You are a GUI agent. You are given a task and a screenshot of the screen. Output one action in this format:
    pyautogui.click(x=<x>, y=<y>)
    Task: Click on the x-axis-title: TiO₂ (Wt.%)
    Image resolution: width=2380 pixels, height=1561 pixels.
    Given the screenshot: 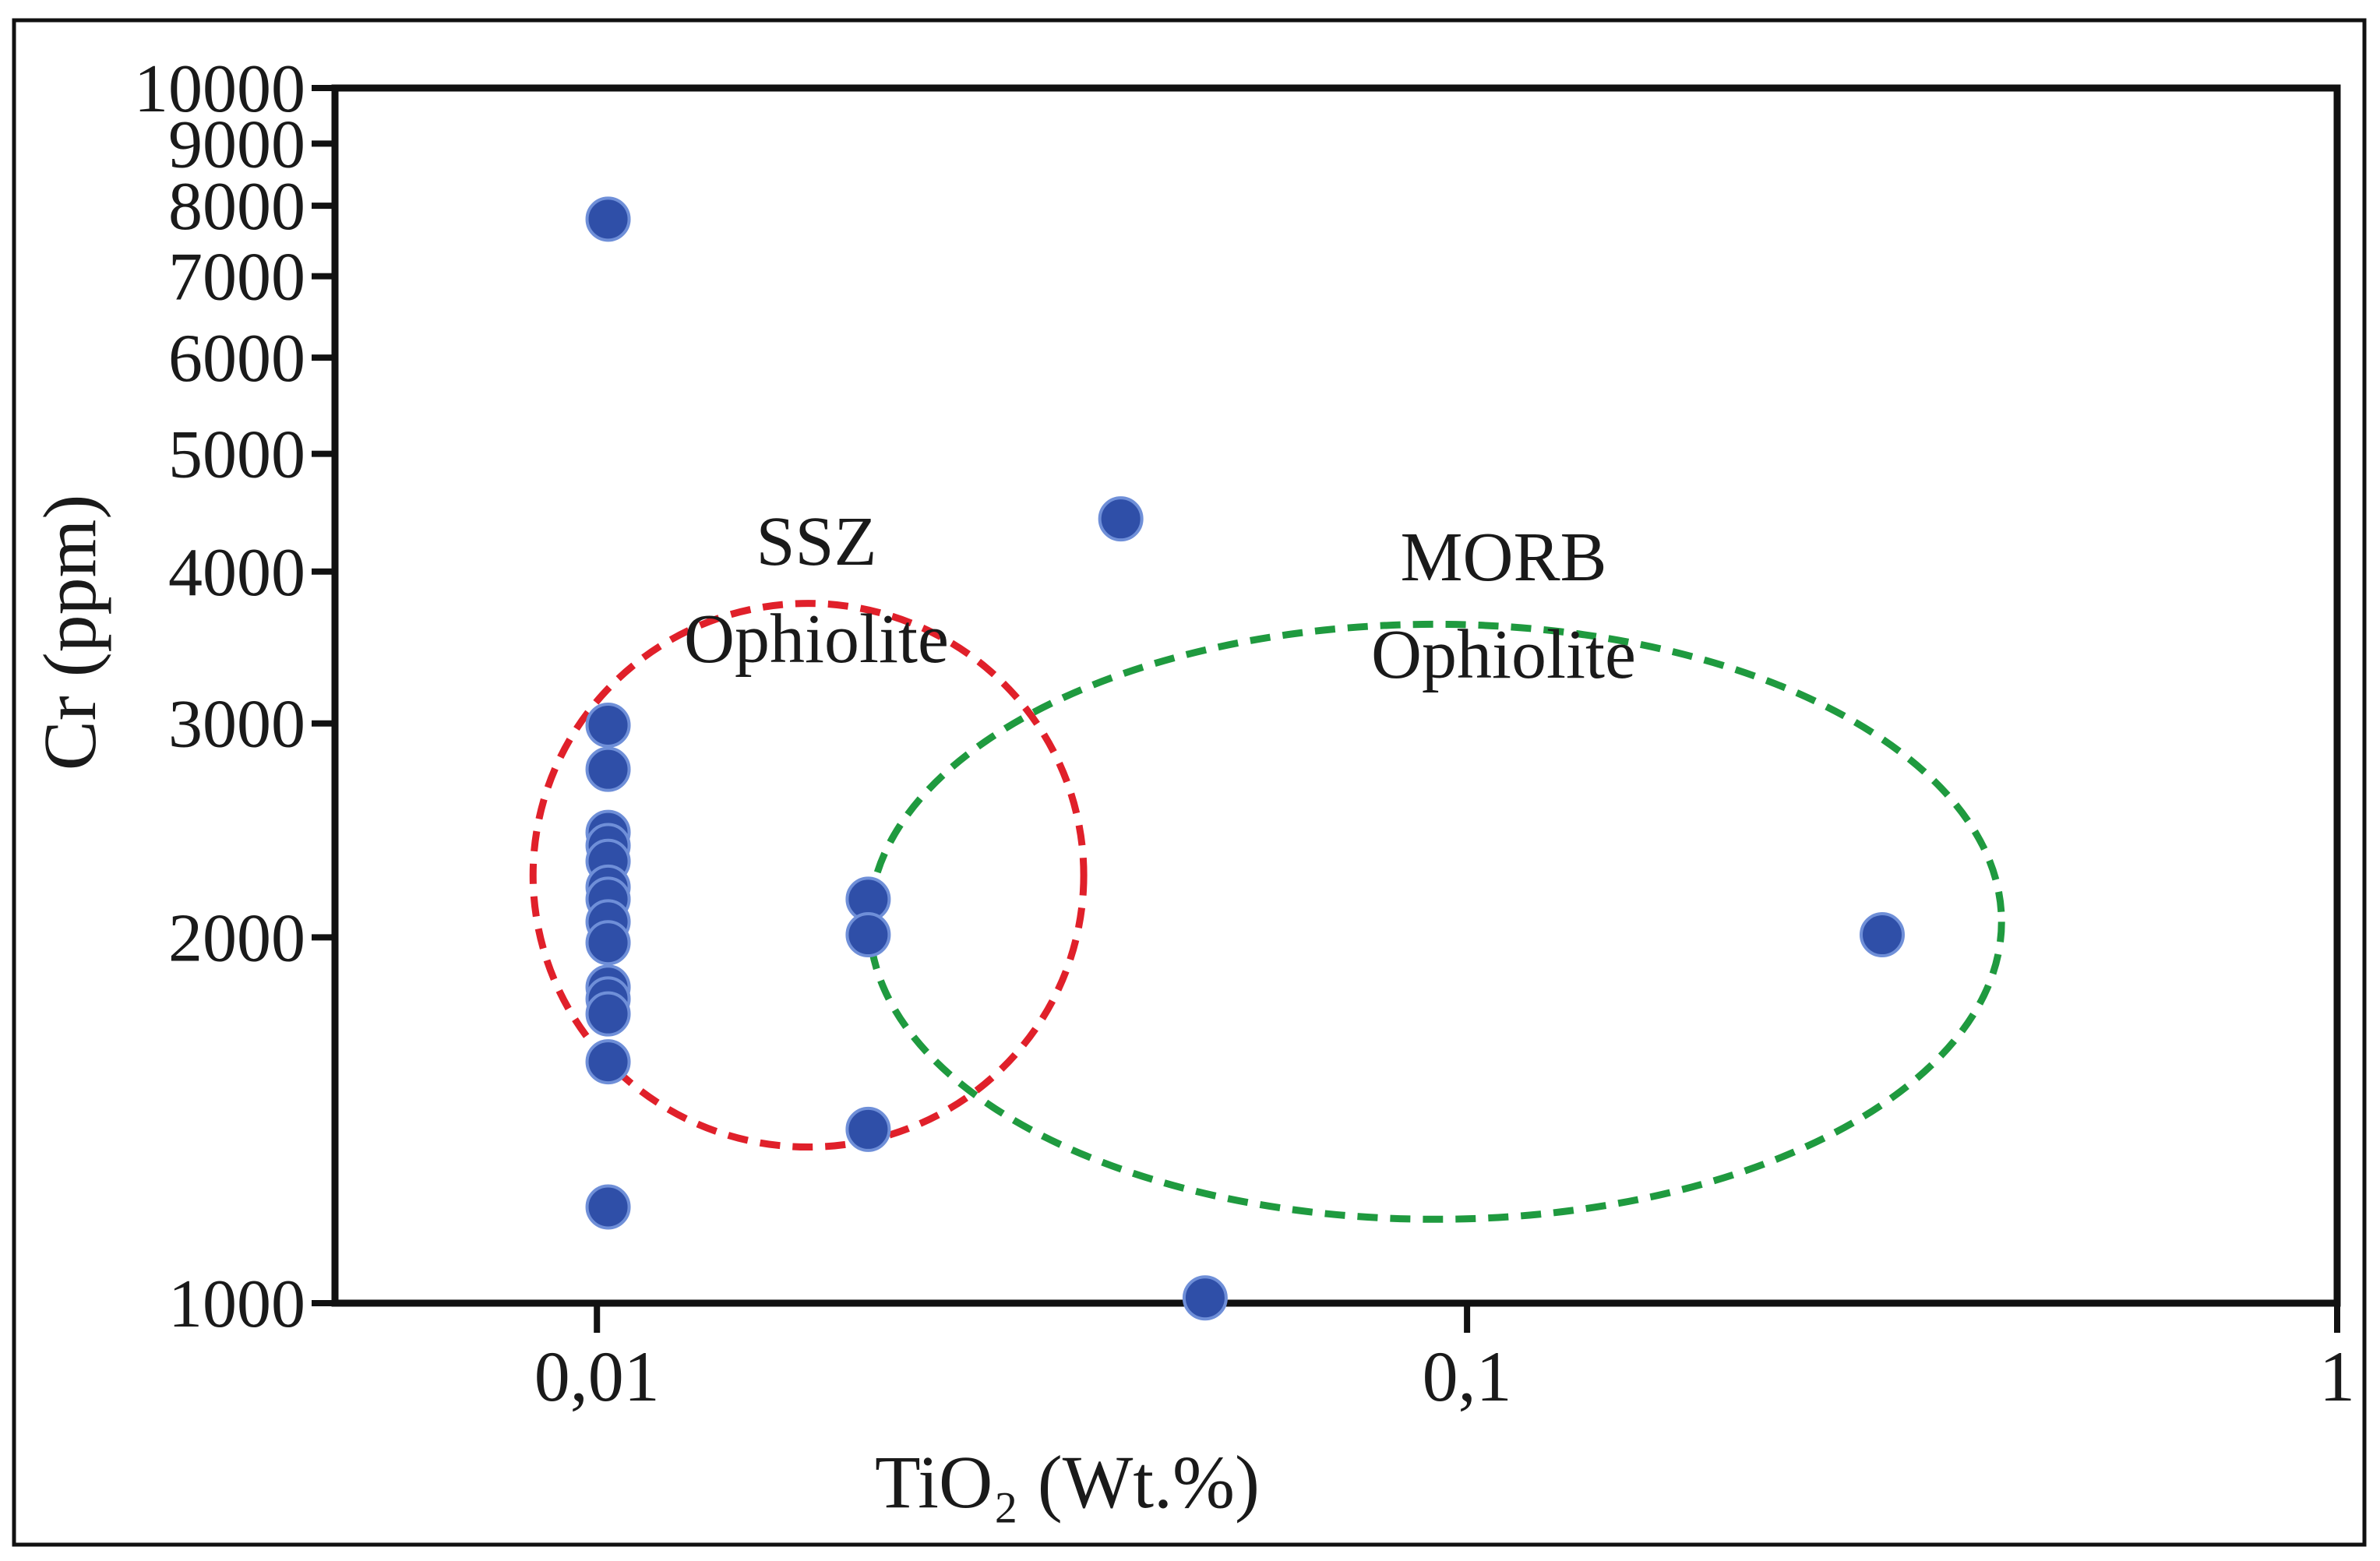 What is the action you would take?
    pyautogui.click(x=1067, y=1482)
    